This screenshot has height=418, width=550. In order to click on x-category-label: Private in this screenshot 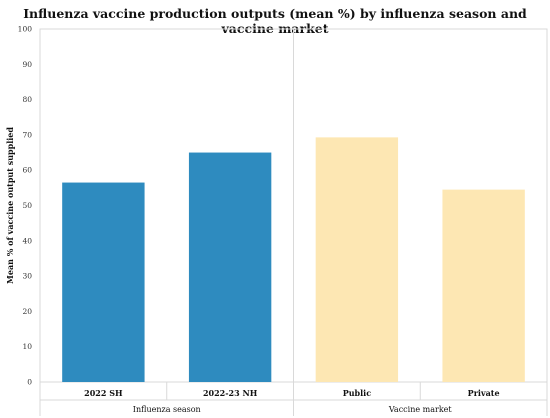, I will do `click(484, 393)`.